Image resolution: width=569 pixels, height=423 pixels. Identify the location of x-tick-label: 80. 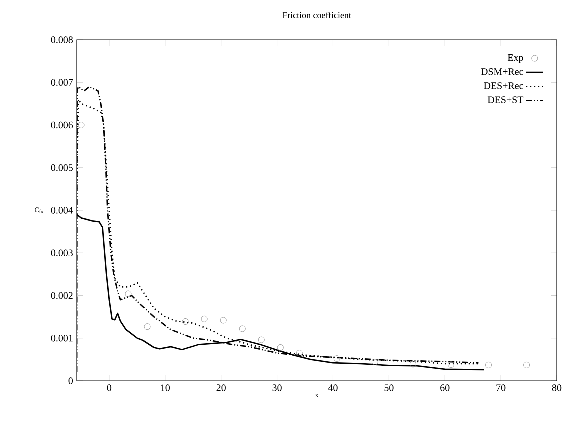
(557, 388).